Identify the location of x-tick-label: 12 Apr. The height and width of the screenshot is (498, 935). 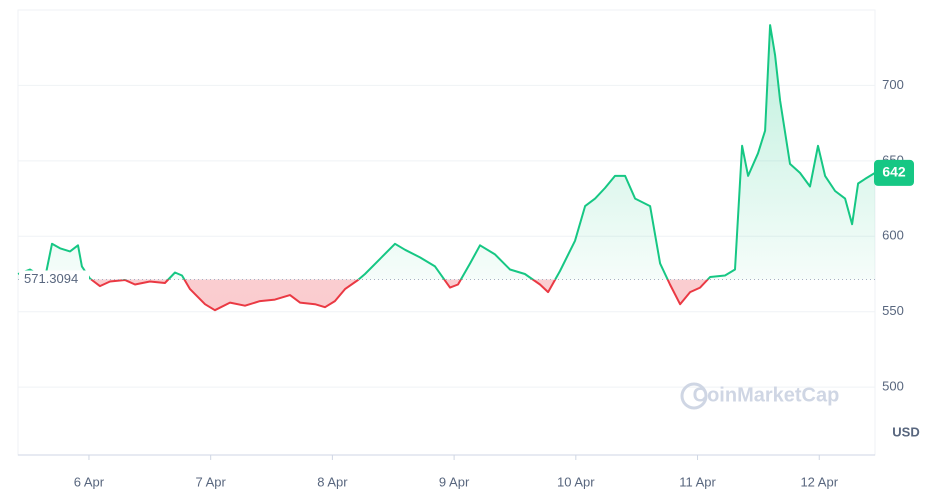
(819, 481).